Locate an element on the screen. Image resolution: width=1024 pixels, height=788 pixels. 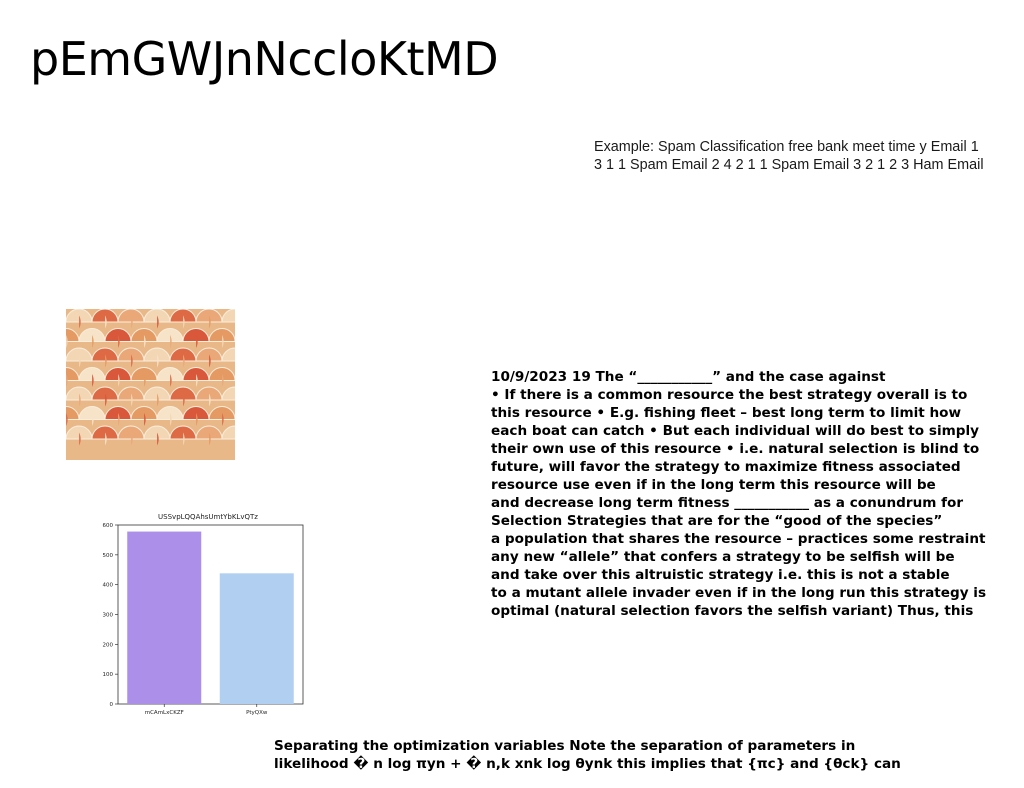
x-tick-label: mCAmLxCKZF is located at coordinates (164, 713).